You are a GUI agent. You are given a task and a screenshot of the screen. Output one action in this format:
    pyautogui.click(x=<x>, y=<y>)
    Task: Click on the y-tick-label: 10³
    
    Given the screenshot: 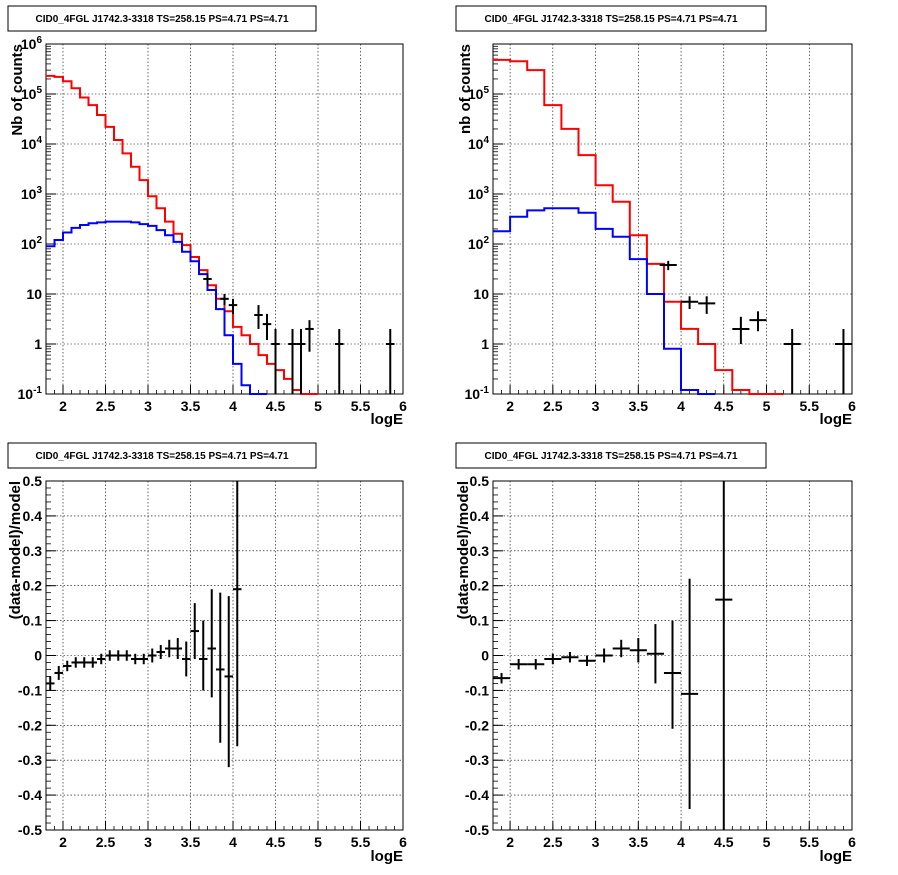 What is the action you would take?
    pyautogui.click(x=479, y=193)
    